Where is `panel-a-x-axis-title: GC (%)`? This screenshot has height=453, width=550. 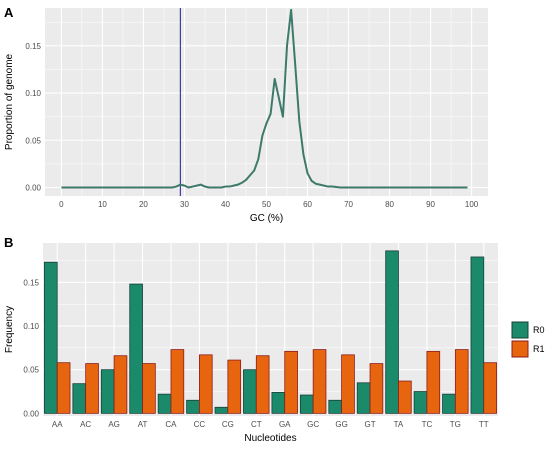 panel-a-x-axis-title: GC (%) is located at coordinates (266, 218).